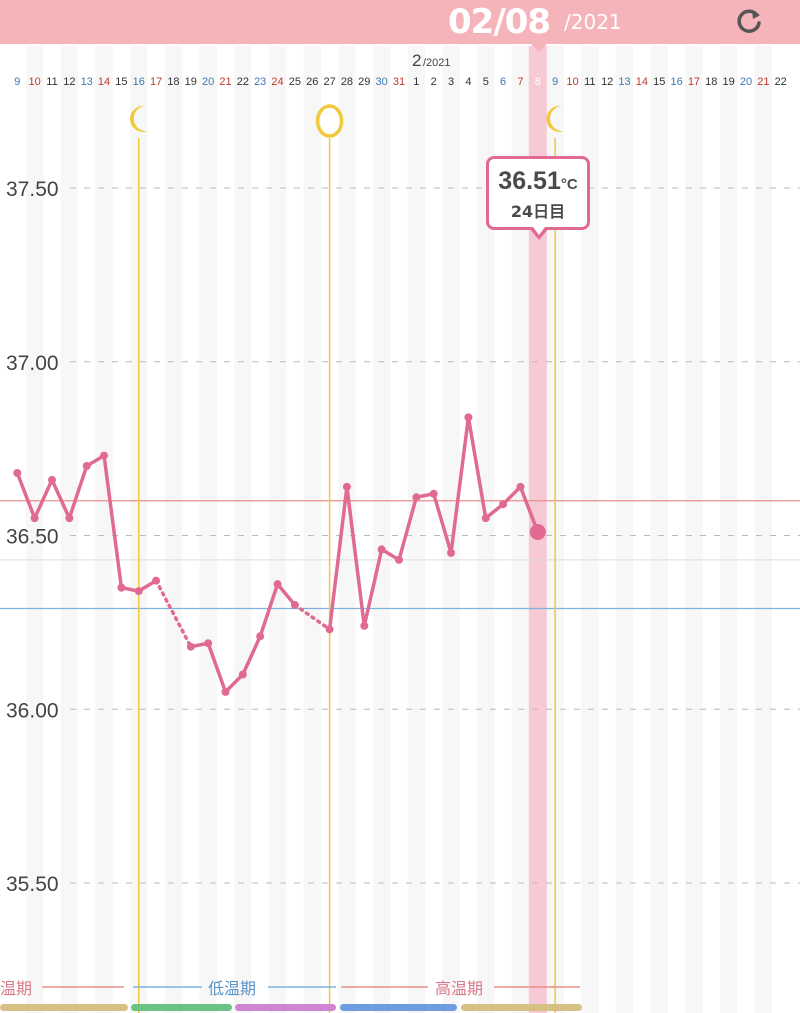 The width and height of the screenshot is (800, 1013). I want to click on x-tick-label: 16, so click(676, 82).